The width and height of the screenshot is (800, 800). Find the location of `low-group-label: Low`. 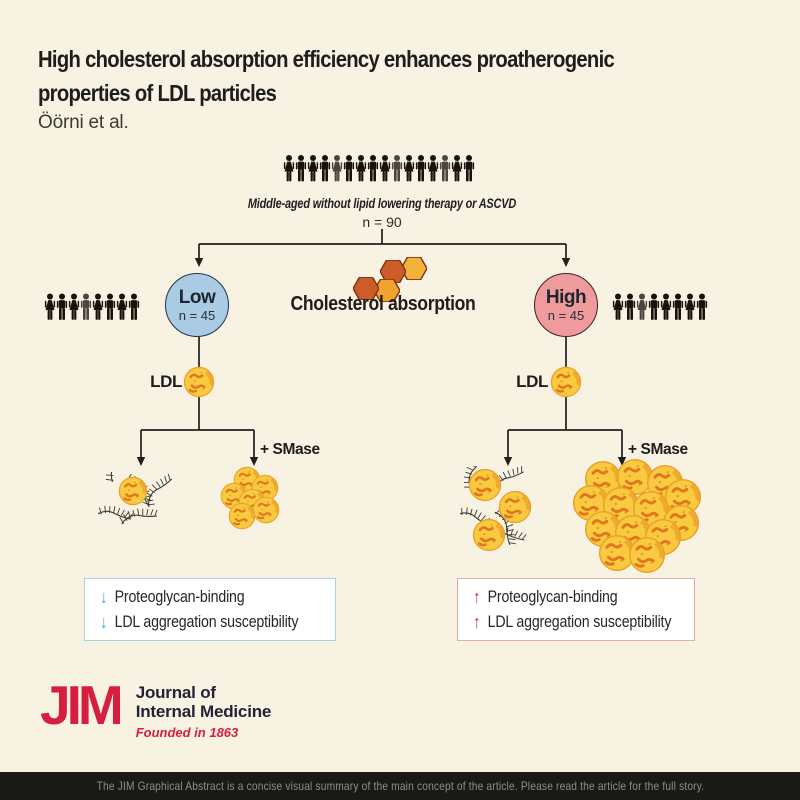

low-group-label: Low is located at coordinates (197, 297).